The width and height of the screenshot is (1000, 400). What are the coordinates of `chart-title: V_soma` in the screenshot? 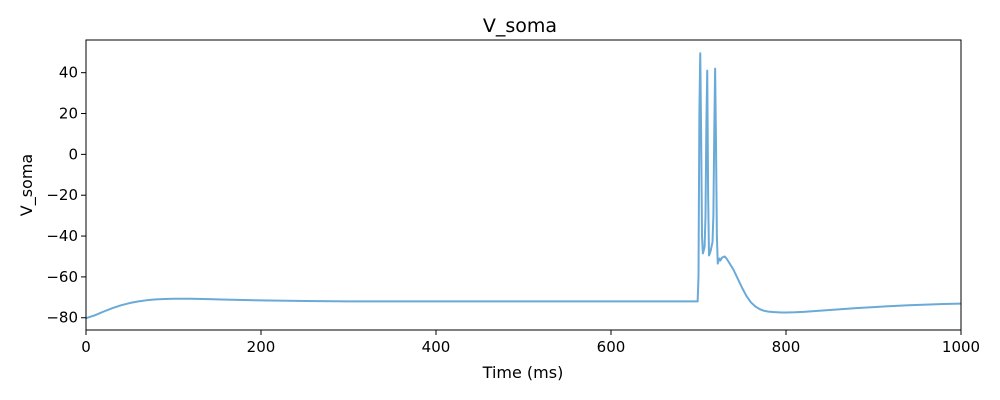 It's located at (520, 26).